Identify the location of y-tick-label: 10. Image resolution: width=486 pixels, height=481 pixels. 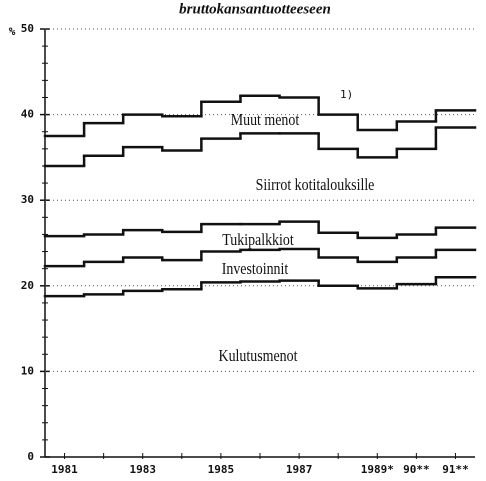
(27, 370).